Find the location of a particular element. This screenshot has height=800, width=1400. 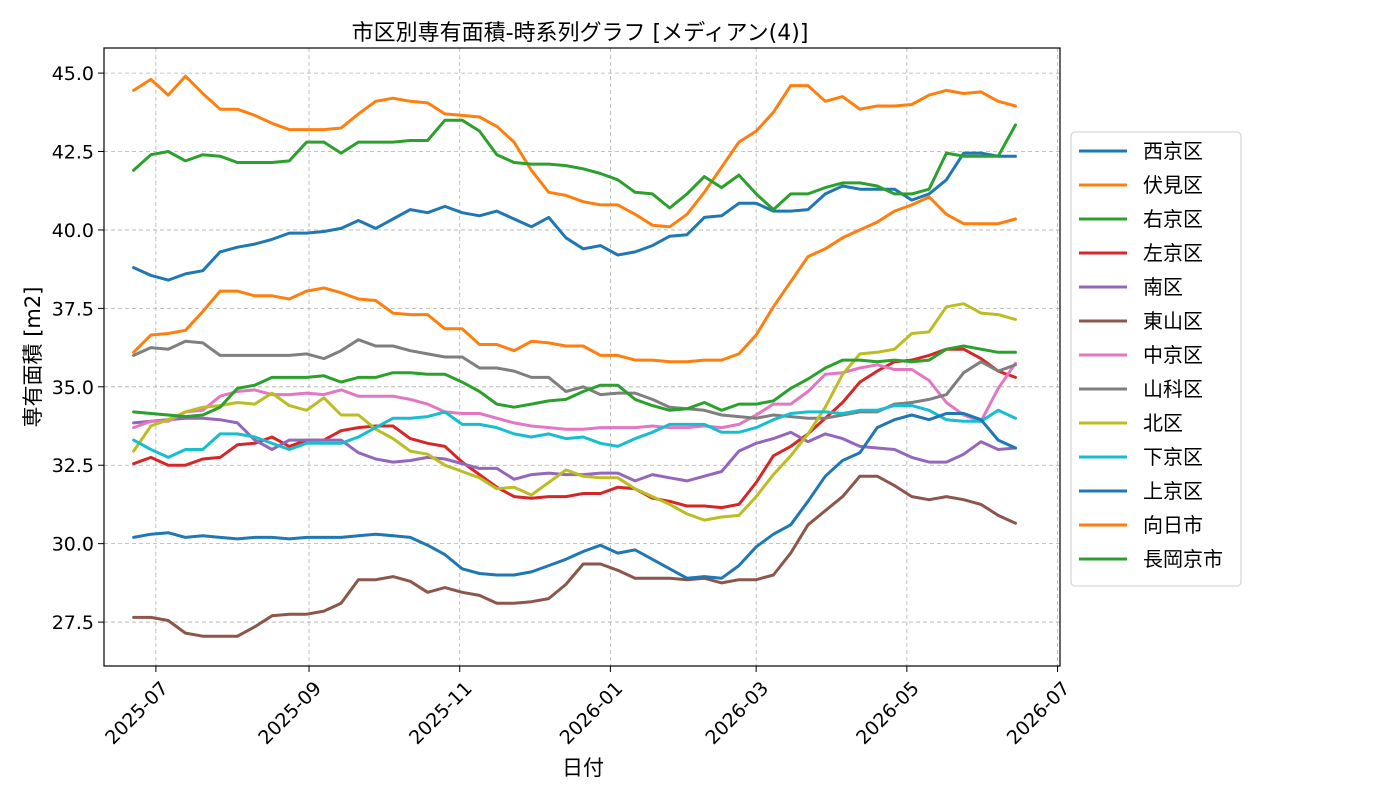

y-tick-label: 40.0 is located at coordinates (73, 231).